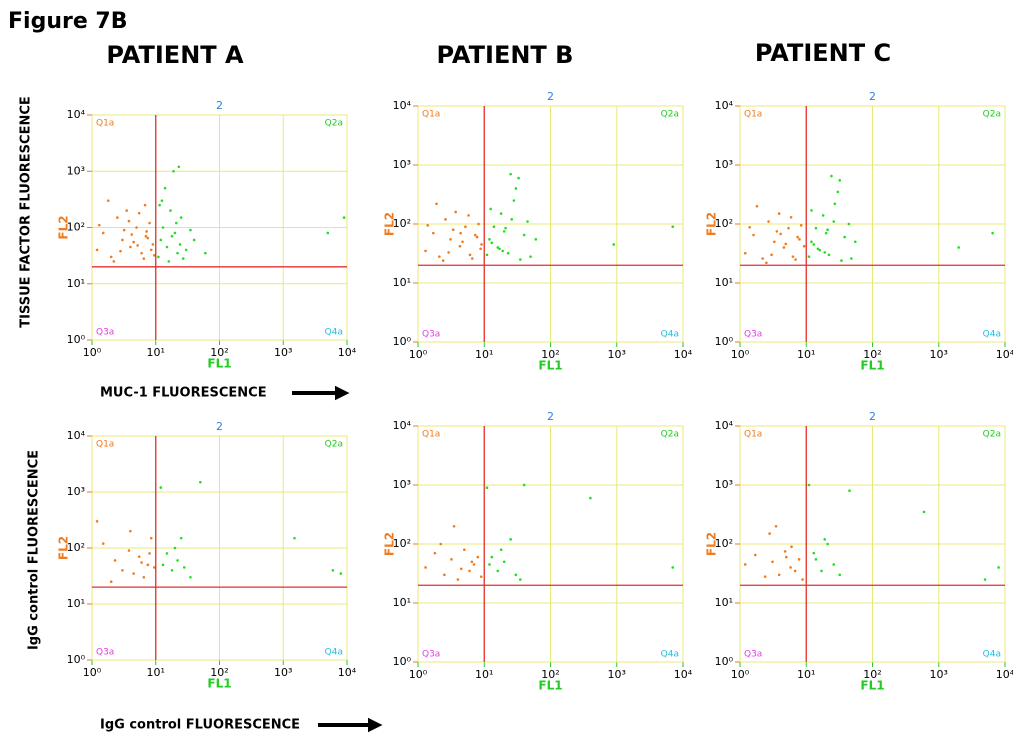 This screenshot has width=1013, height=736. What do you see at coordinates (505, 55) in the screenshot?
I see `patient-label: PATIENT B` at bounding box center [505, 55].